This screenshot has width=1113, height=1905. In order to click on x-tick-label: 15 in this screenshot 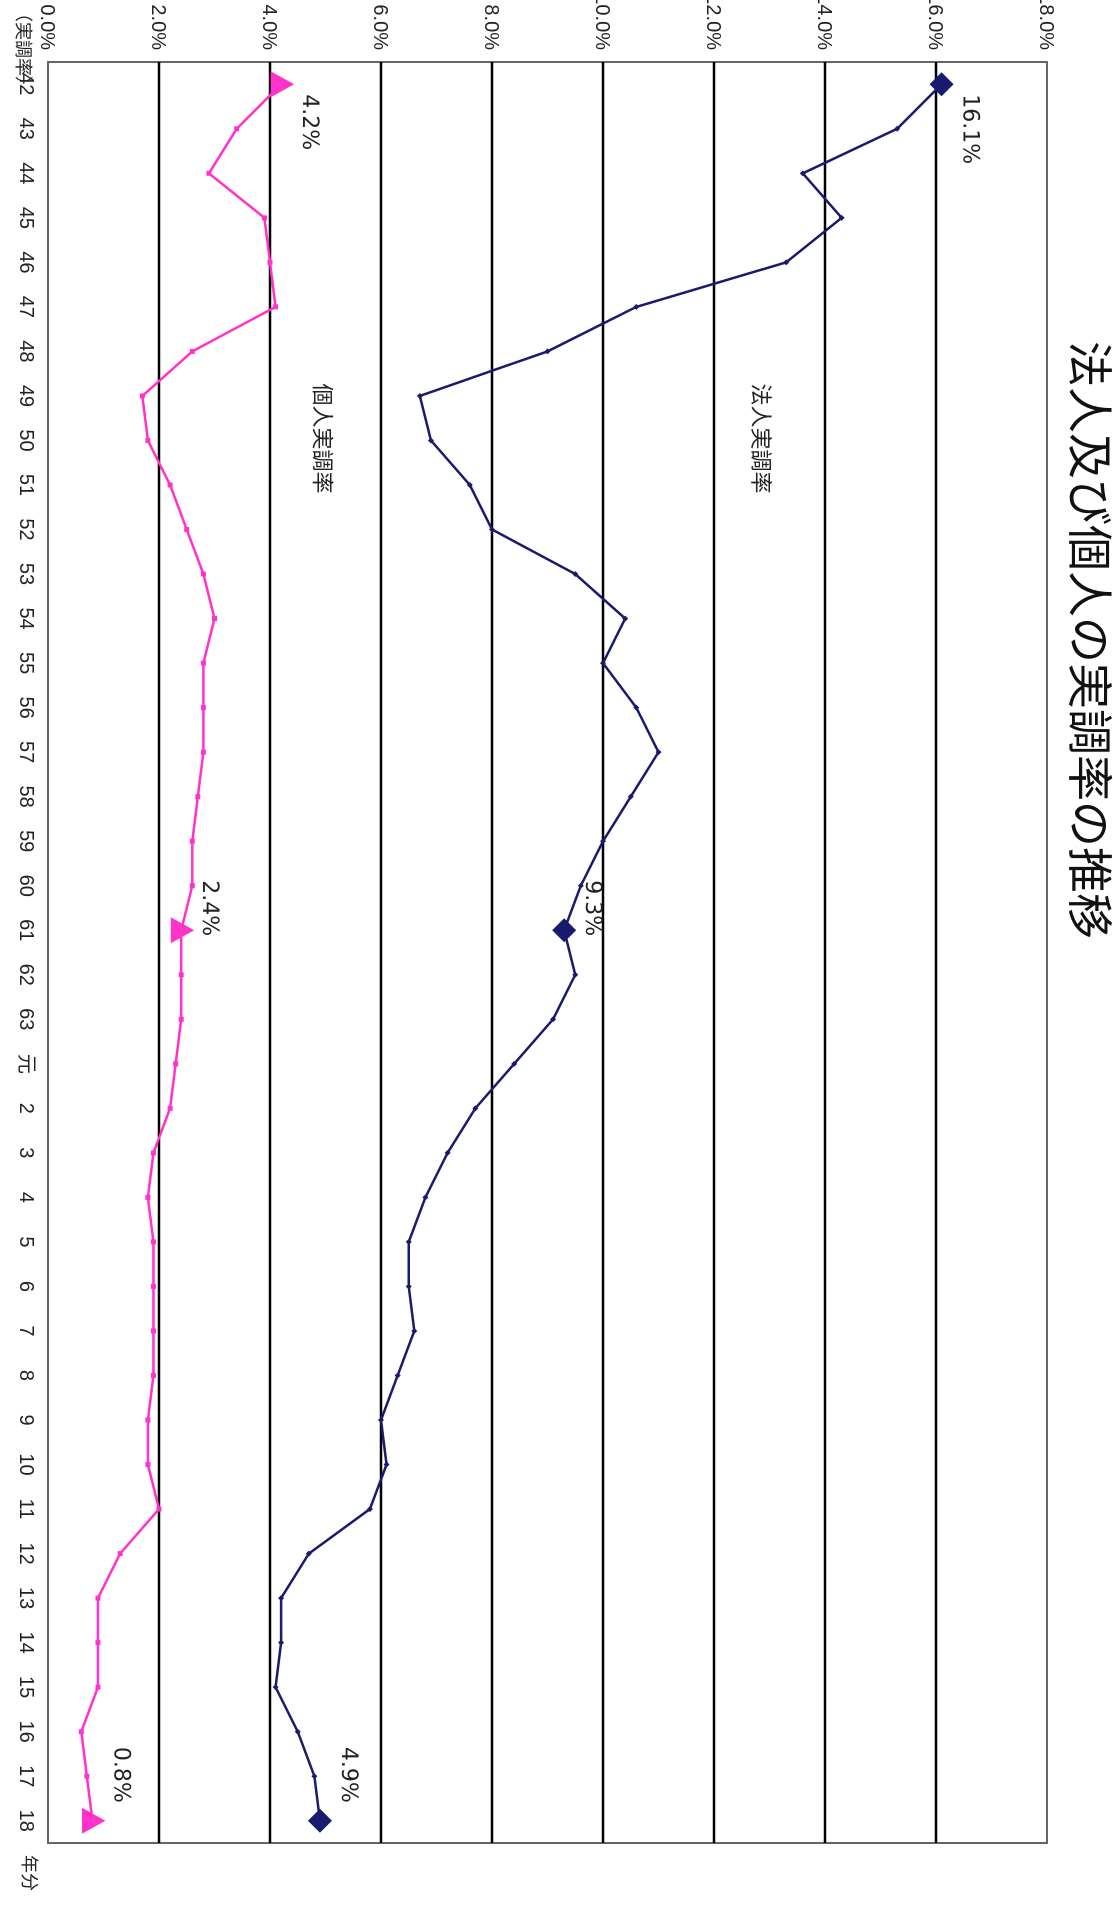, I will do `click(26, 1687)`.